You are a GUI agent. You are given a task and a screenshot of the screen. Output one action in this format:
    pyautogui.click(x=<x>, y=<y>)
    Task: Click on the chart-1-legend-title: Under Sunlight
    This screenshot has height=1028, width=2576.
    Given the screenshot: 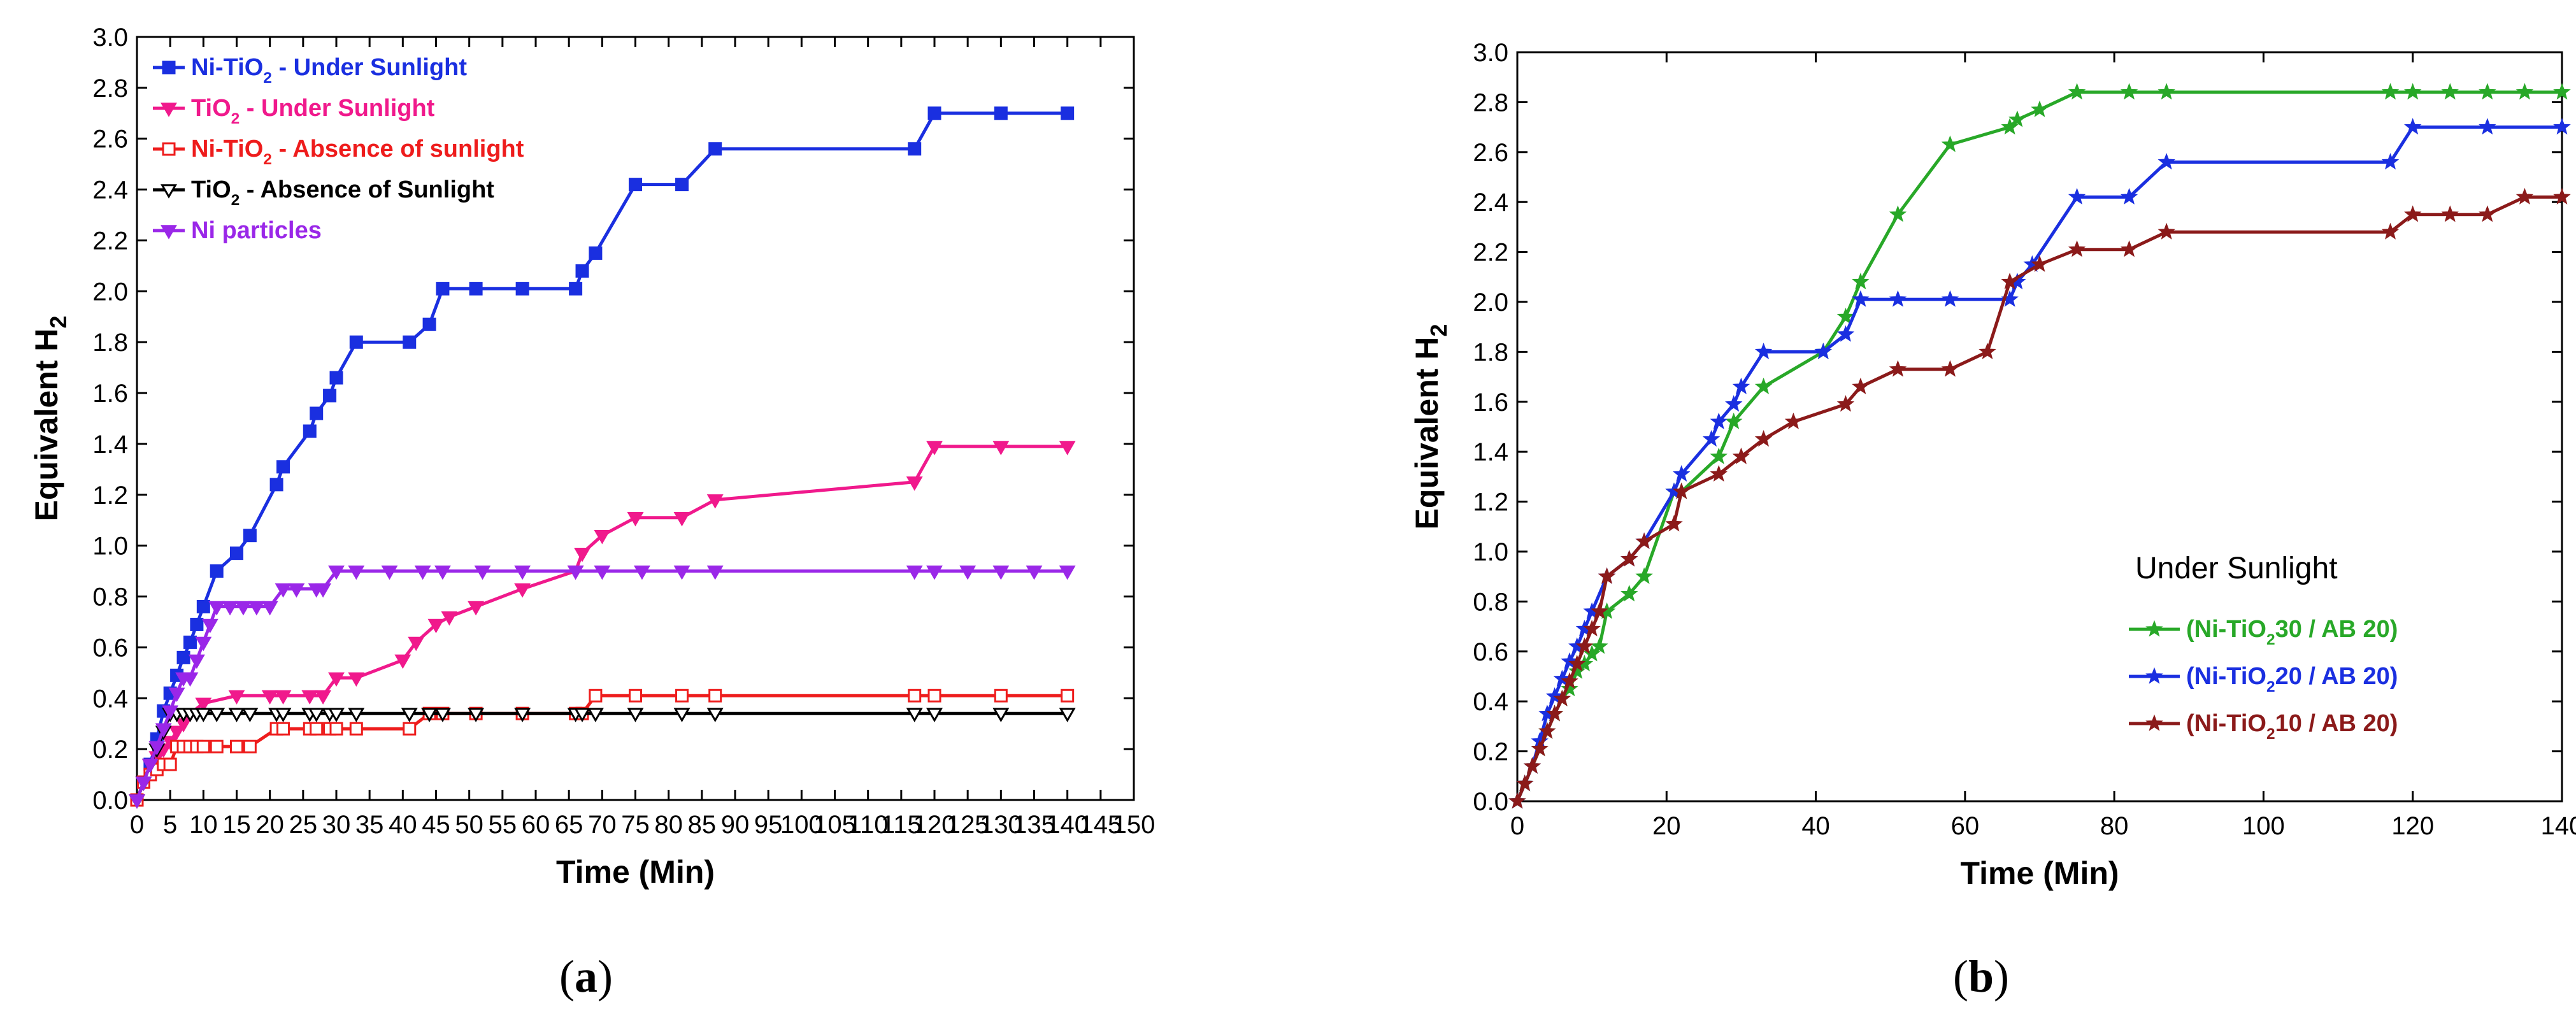 What is the action you would take?
    pyautogui.click(x=2236, y=568)
    